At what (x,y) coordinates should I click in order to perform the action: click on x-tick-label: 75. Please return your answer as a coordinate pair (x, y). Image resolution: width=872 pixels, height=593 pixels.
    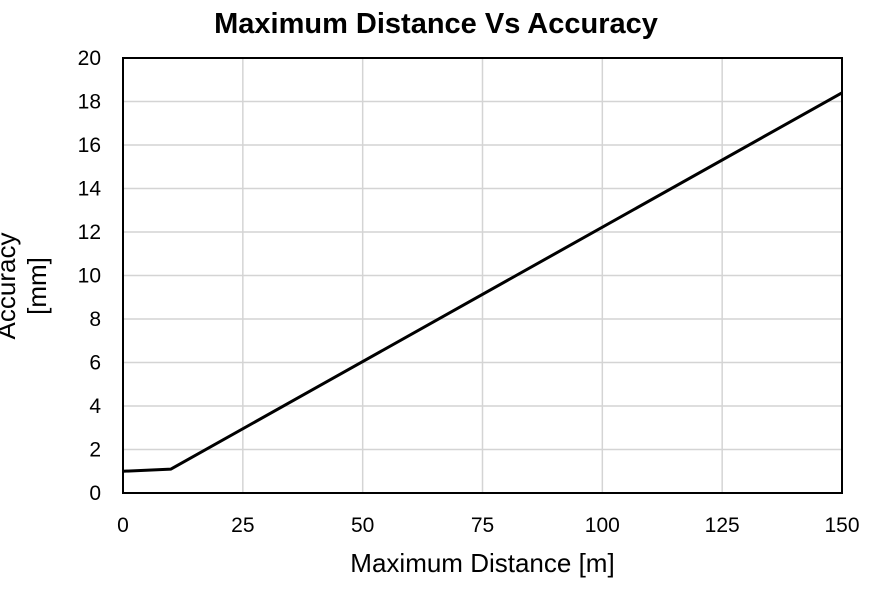
    Looking at the image, I should click on (482, 525).